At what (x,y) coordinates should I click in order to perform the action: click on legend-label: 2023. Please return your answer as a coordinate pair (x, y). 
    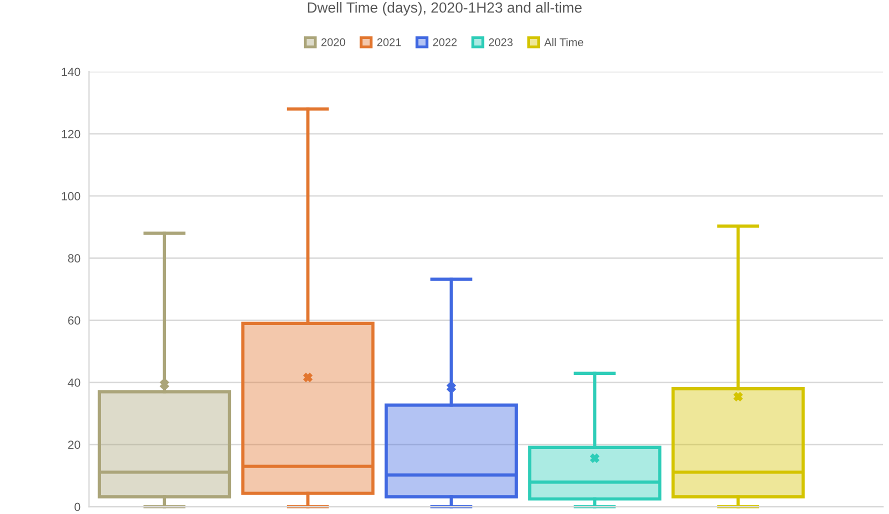
    Looking at the image, I should click on (500, 42).